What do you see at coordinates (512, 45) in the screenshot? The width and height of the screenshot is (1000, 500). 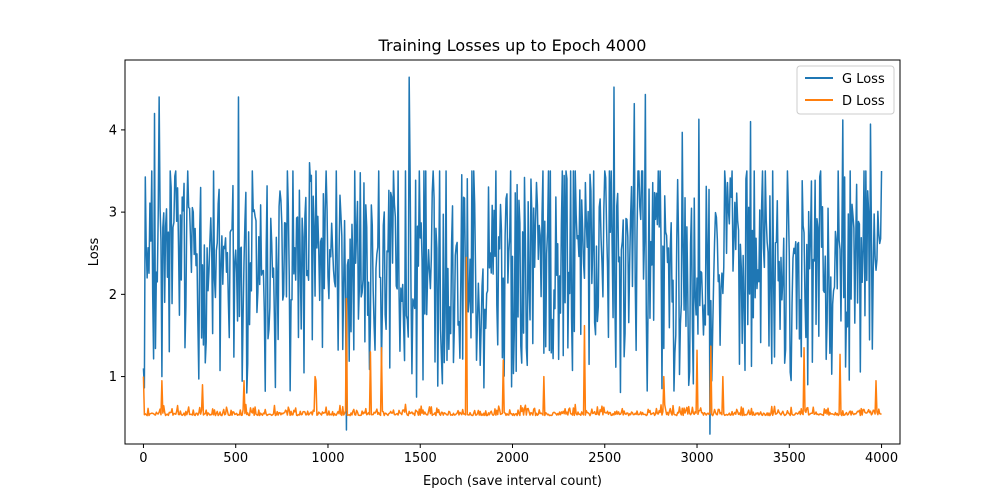 I see `chart-title: Training Losses up to Epoch 4000` at bounding box center [512, 45].